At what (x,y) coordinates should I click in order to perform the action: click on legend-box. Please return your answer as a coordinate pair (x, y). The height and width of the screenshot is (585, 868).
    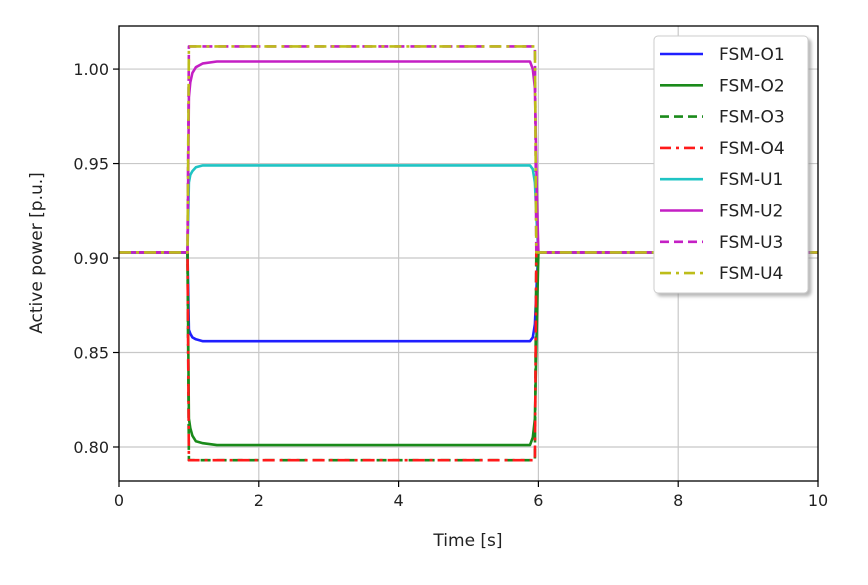
    Looking at the image, I should click on (731, 164).